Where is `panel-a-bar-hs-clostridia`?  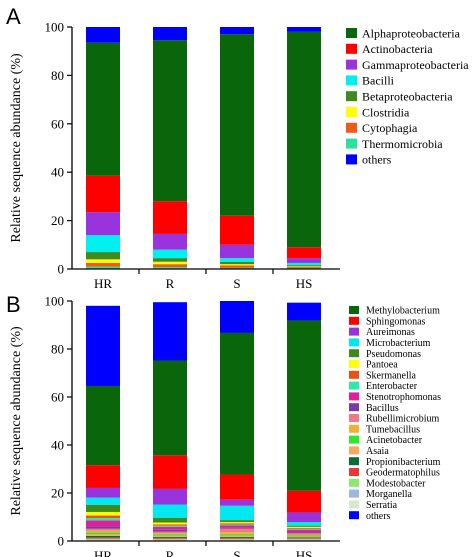 panel-a-bar-hs-clostridia is located at coordinates (304, 267).